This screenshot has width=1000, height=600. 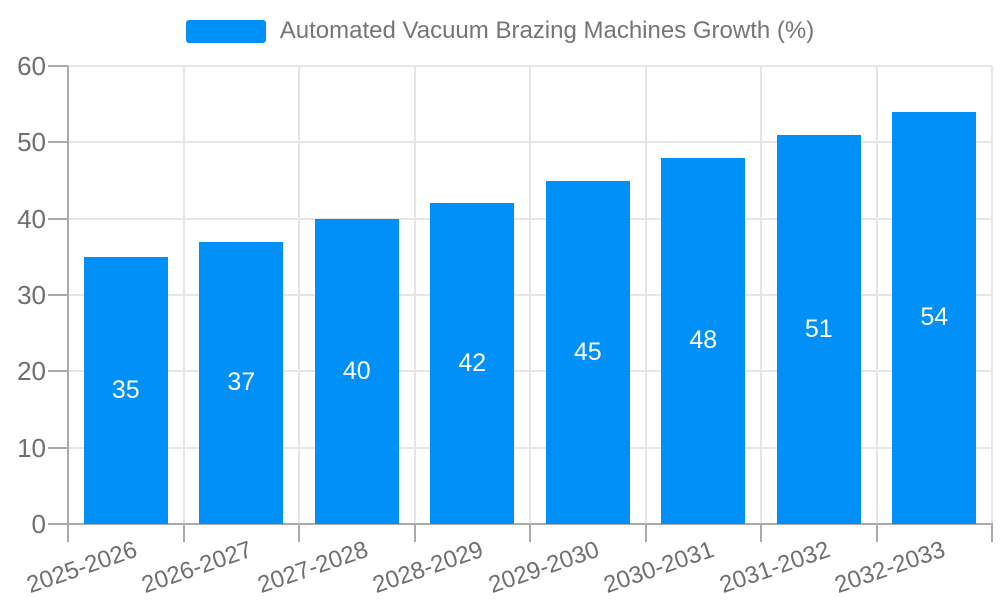 I want to click on bar-2031-2032: 51, so click(x=818, y=329).